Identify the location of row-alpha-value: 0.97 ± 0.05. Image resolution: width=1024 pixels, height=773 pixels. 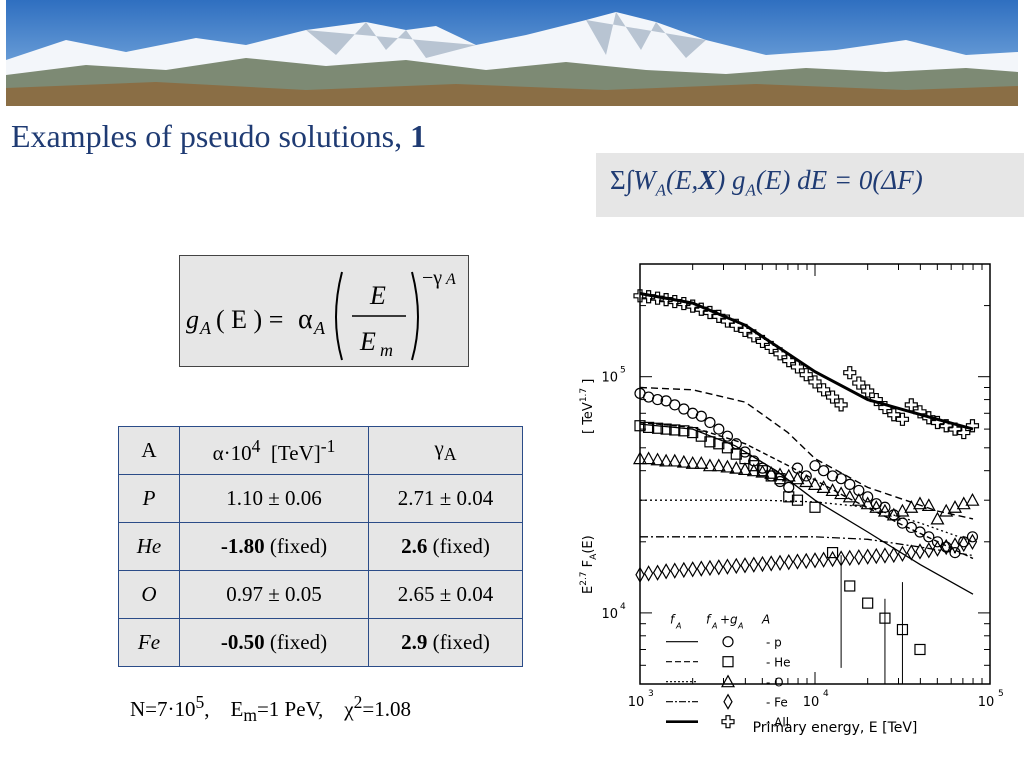
(274, 594).